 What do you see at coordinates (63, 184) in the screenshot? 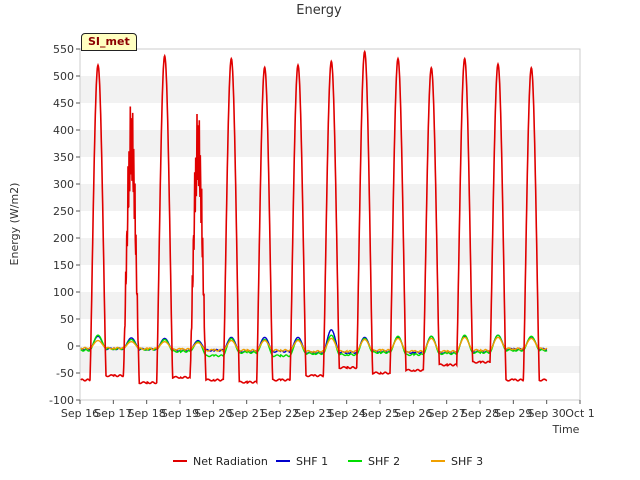
I see `y-tick-label: 300` at bounding box center [63, 184].